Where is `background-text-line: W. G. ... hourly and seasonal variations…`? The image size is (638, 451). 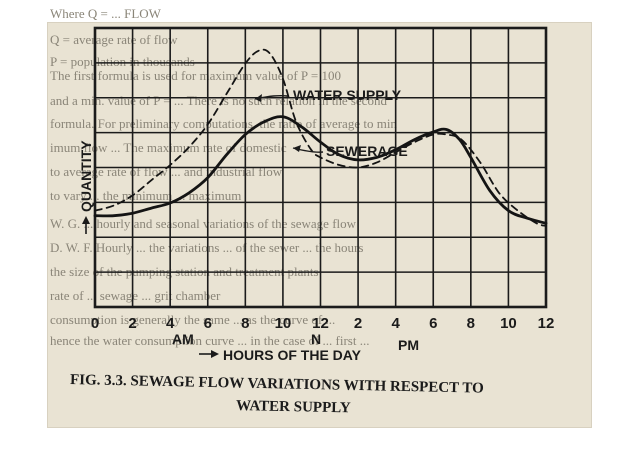
background-text-line: W. G. ... hourly and seasonal variations… is located at coordinates (203, 223).